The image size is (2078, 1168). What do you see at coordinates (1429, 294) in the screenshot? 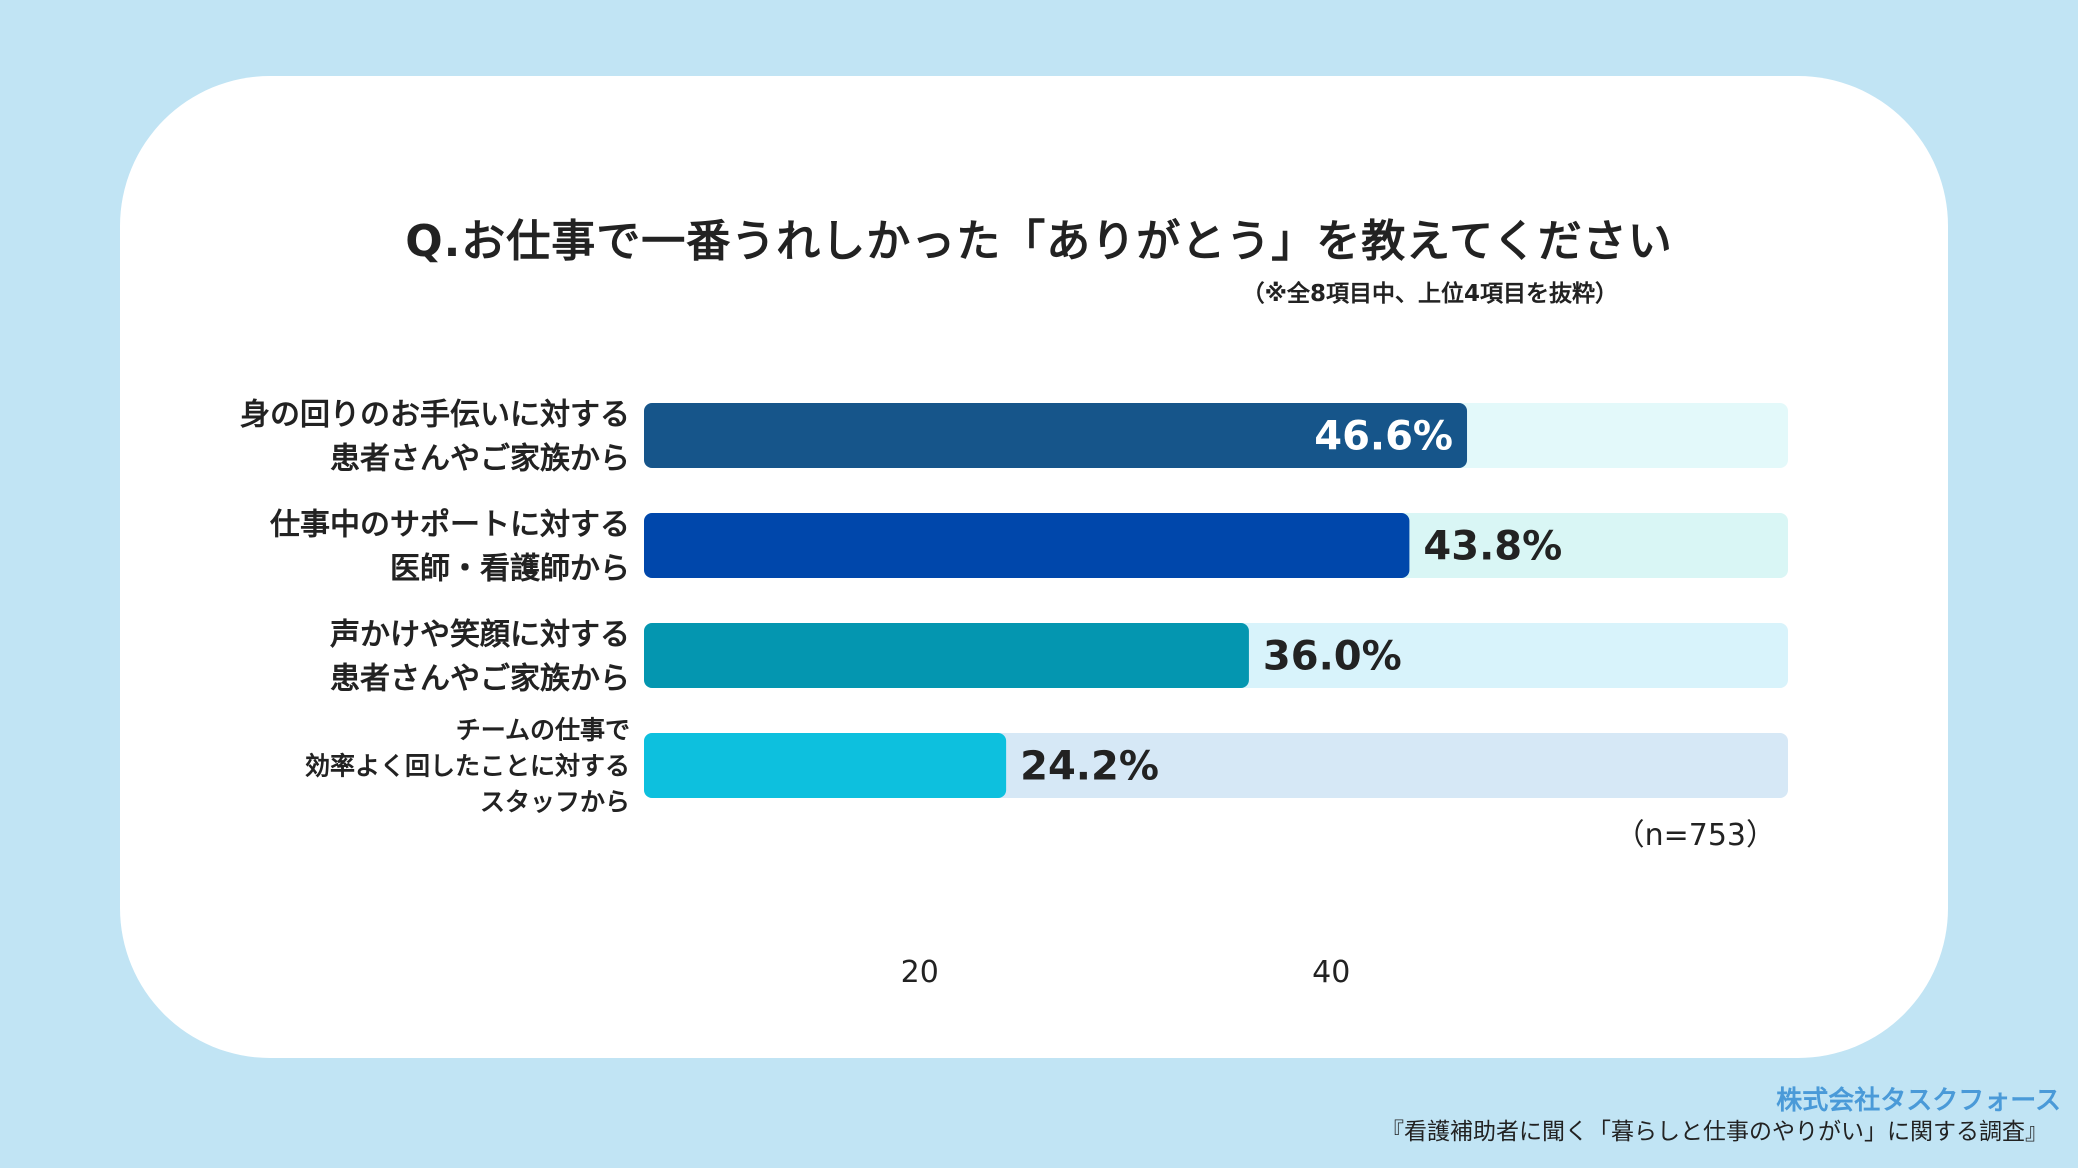
I see `chart-subtitle: （※全8項目中、上位4項目を抜粋）` at bounding box center [1429, 294].